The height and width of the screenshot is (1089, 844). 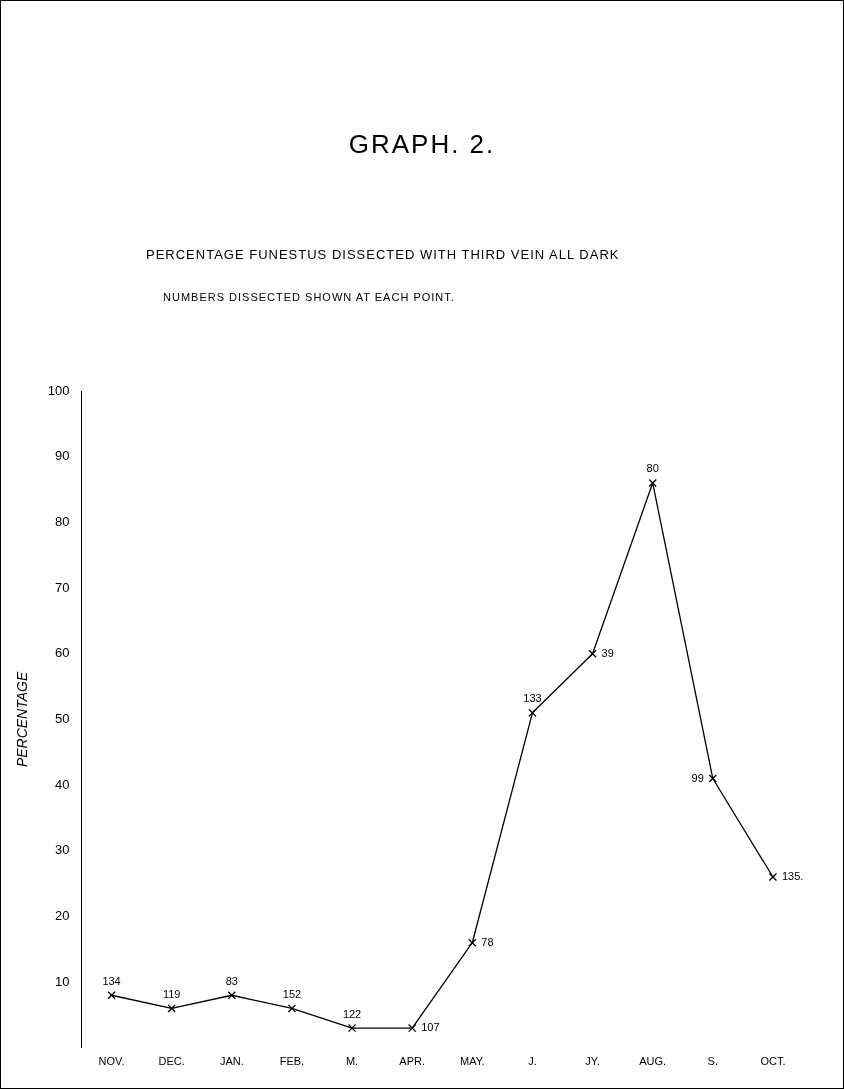 I want to click on x-tick-label: APR., so click(x=412, y=1061).